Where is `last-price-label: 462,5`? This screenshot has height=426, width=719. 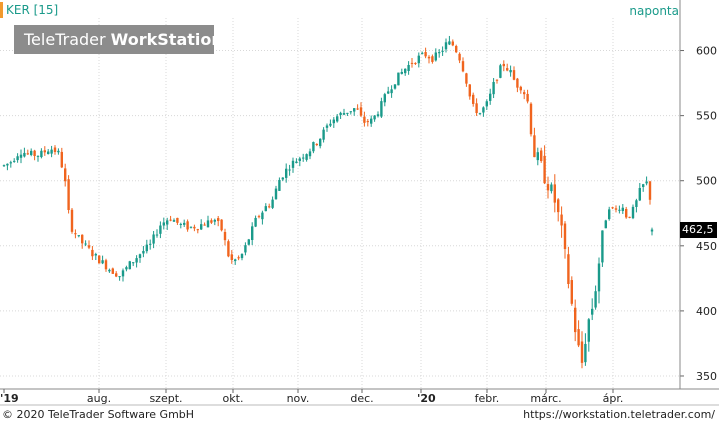 last-price-label: 462,5 is located at coordinates (698, 230).